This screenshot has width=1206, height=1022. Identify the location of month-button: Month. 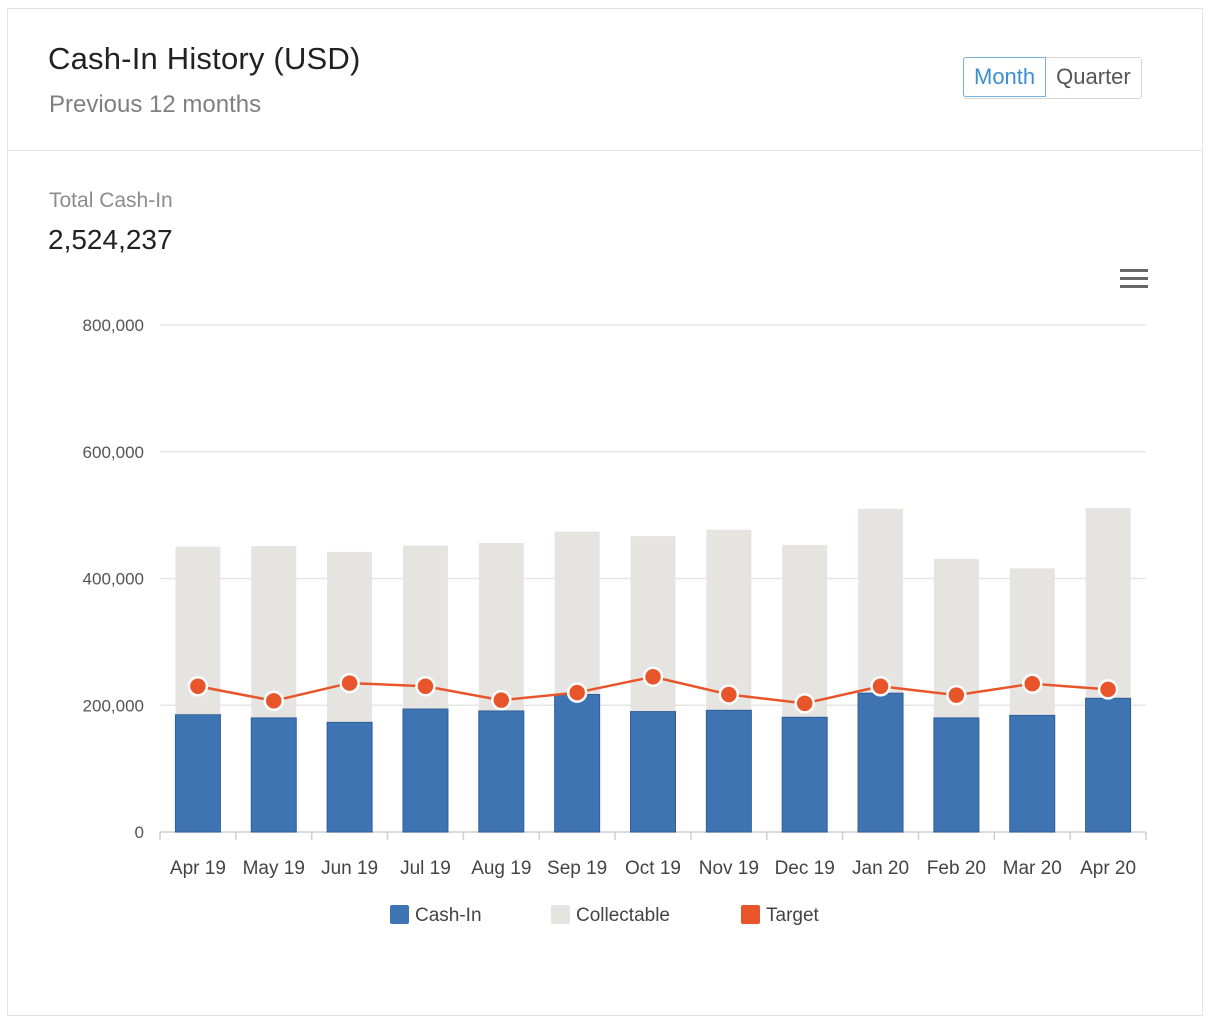
(1005, 77).